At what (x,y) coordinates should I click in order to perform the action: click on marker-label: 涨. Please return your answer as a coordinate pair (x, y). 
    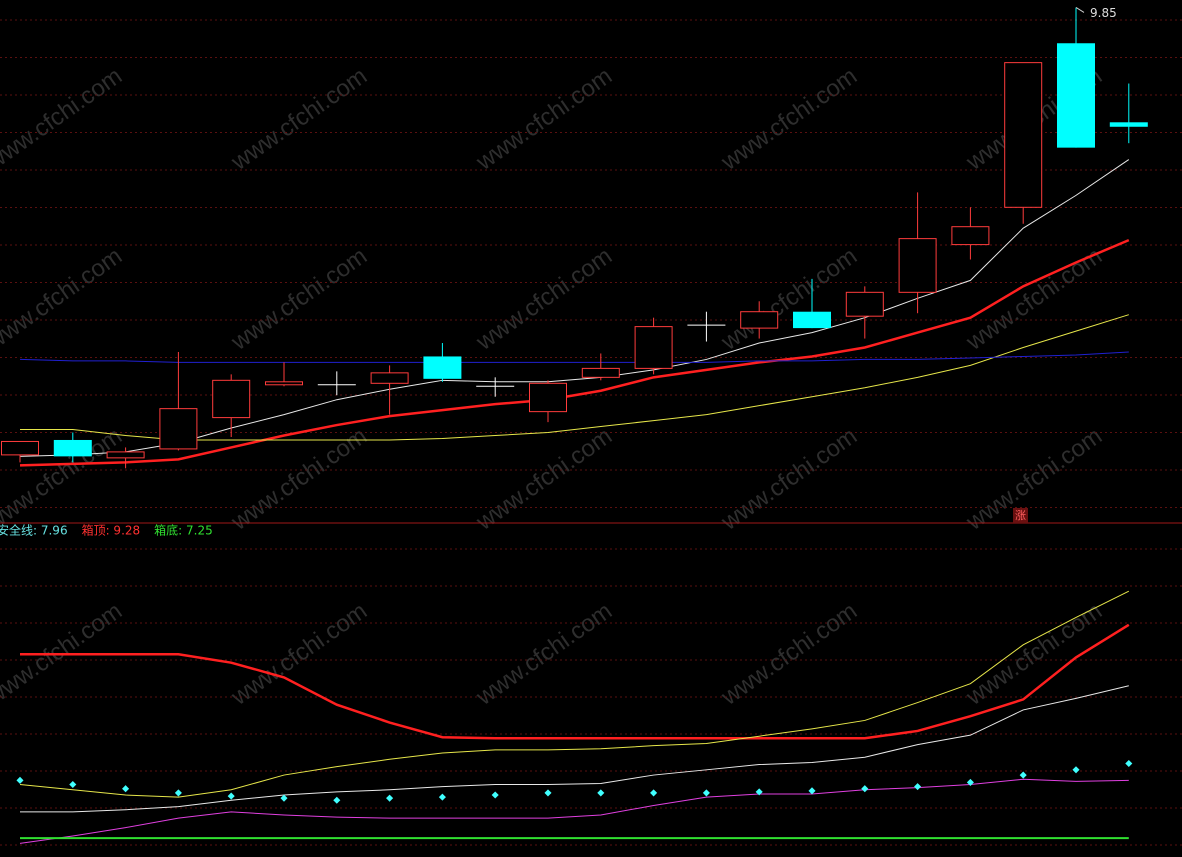
    Looking at the image, I should click on (1020, 515).